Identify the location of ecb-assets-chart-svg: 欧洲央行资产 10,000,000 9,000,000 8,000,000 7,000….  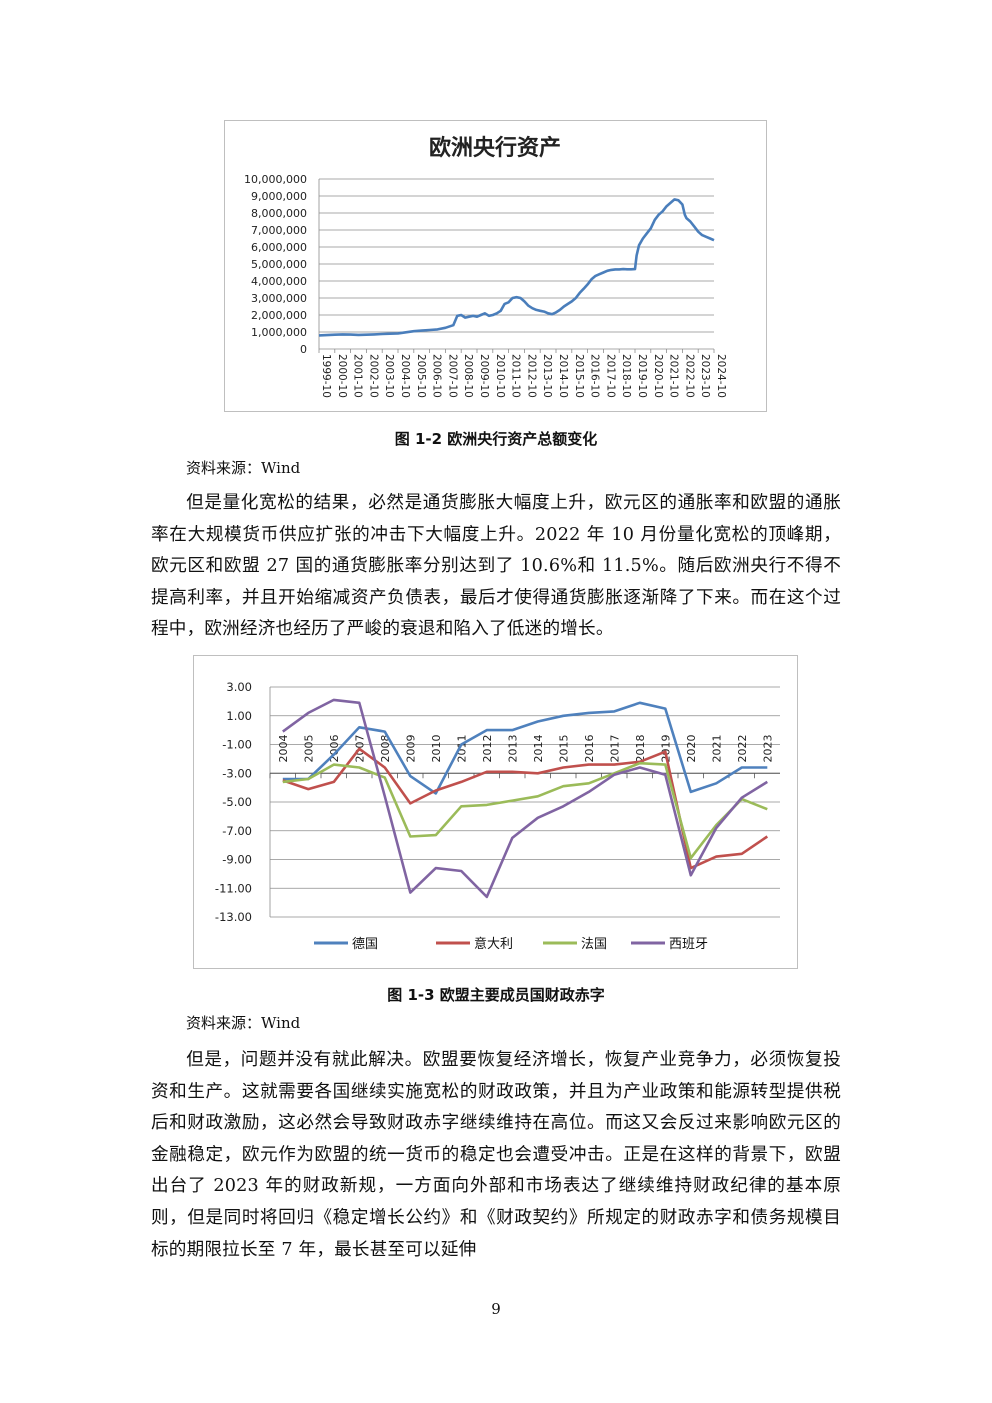
(485, 266).